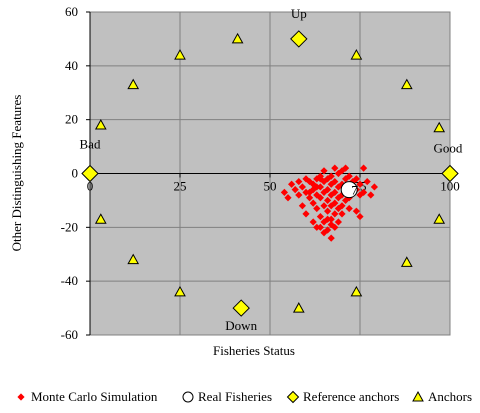 The image size is (480, 413). I want to click on y-tick-label: -20, so click(69, 226).